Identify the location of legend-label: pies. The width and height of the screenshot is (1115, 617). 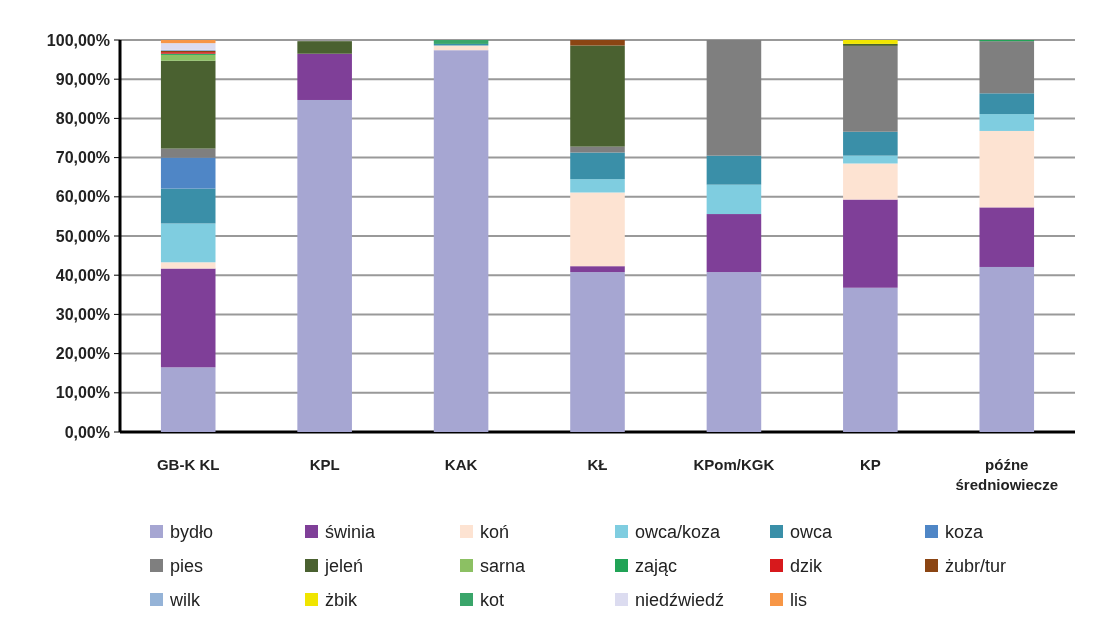
(187, 566).